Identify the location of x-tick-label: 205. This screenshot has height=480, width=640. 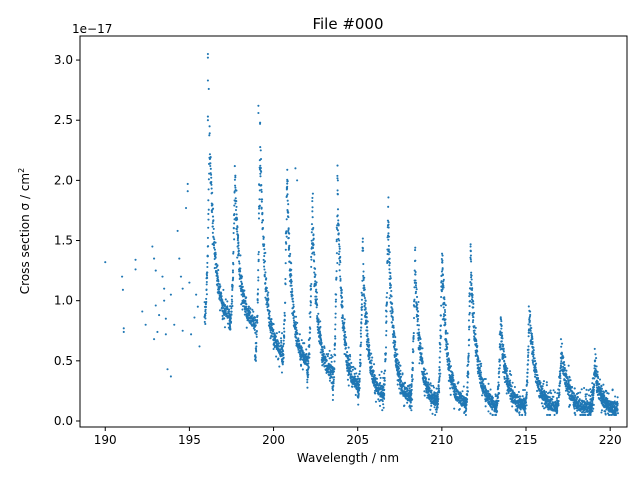
(357, 440).